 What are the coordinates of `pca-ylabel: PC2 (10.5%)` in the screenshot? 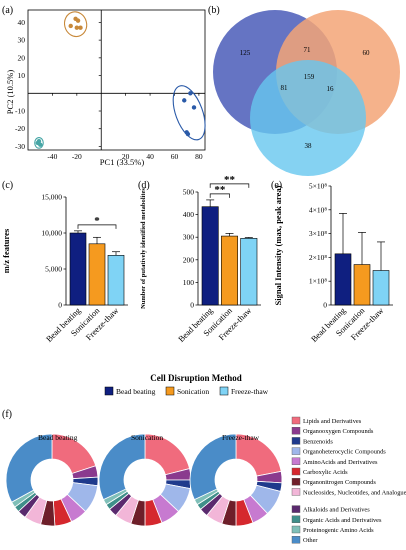 It's located at (10, 92).